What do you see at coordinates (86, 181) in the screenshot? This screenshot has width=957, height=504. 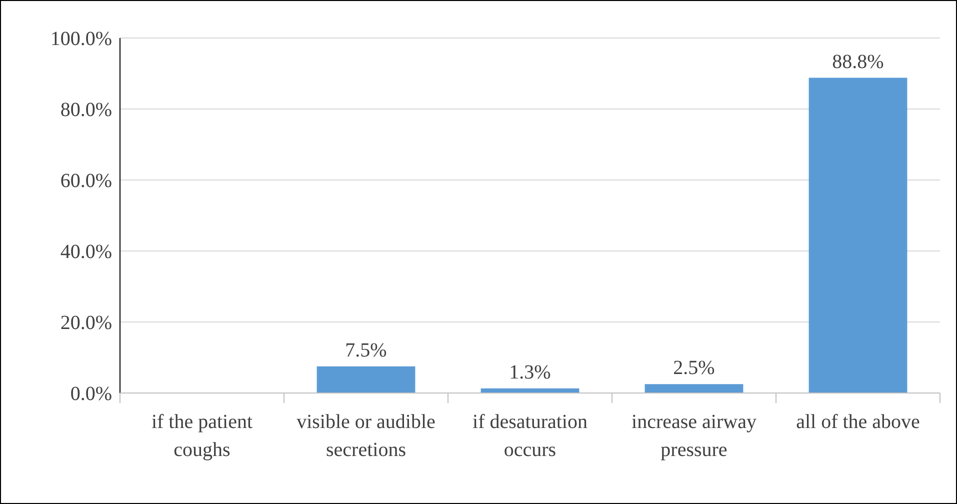 I see `y-tick-label: 60.0%` at bounding box center [86, 181].